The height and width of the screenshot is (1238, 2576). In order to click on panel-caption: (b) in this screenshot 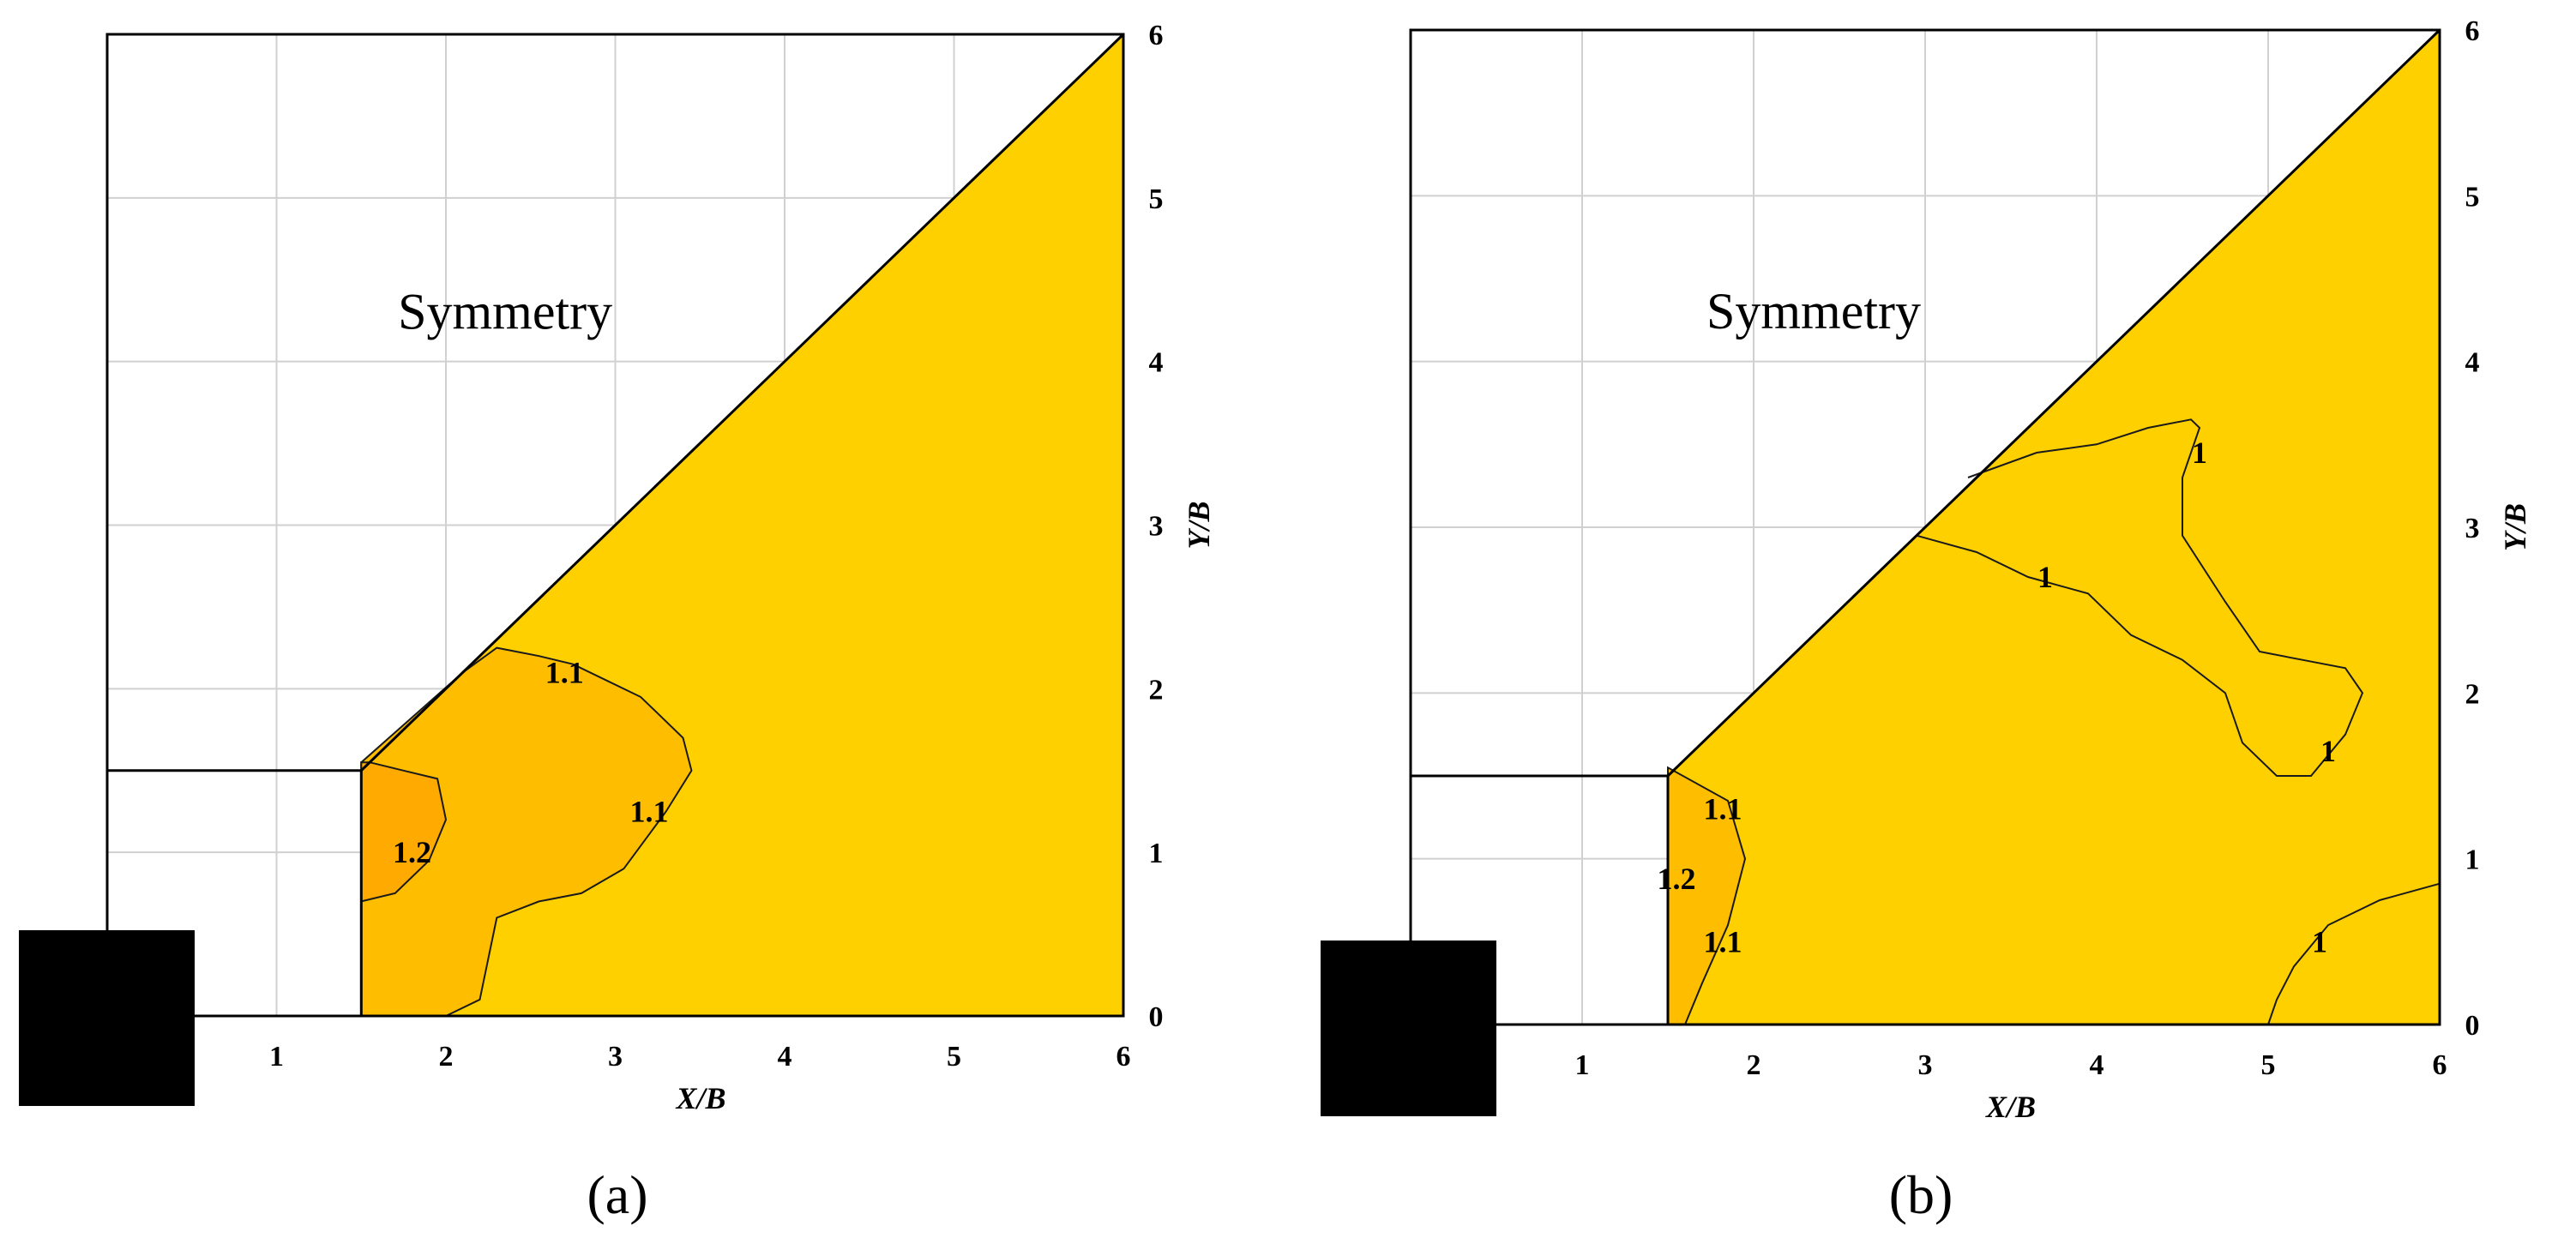, I will do `click(1921, 1194)`.